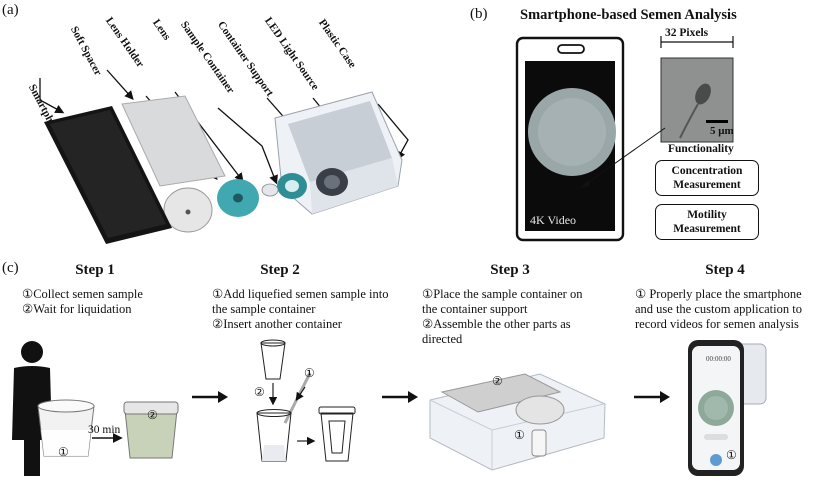  I want to click on sample-container, so click(270, 190).